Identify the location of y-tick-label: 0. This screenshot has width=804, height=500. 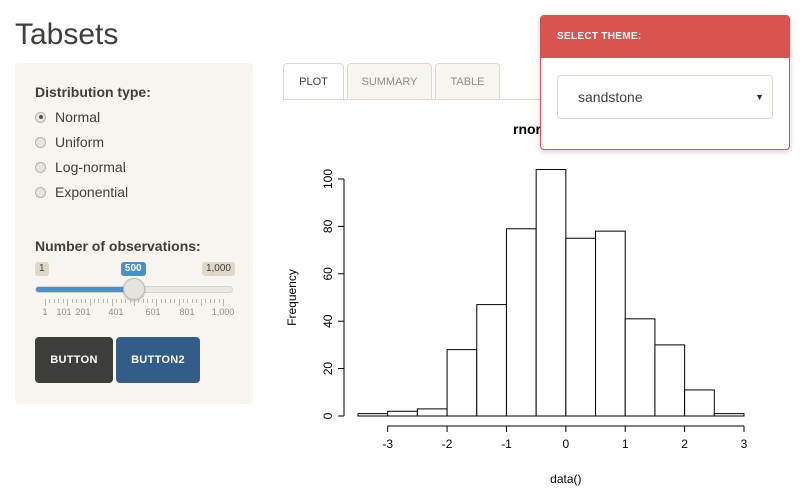
(328, 415).